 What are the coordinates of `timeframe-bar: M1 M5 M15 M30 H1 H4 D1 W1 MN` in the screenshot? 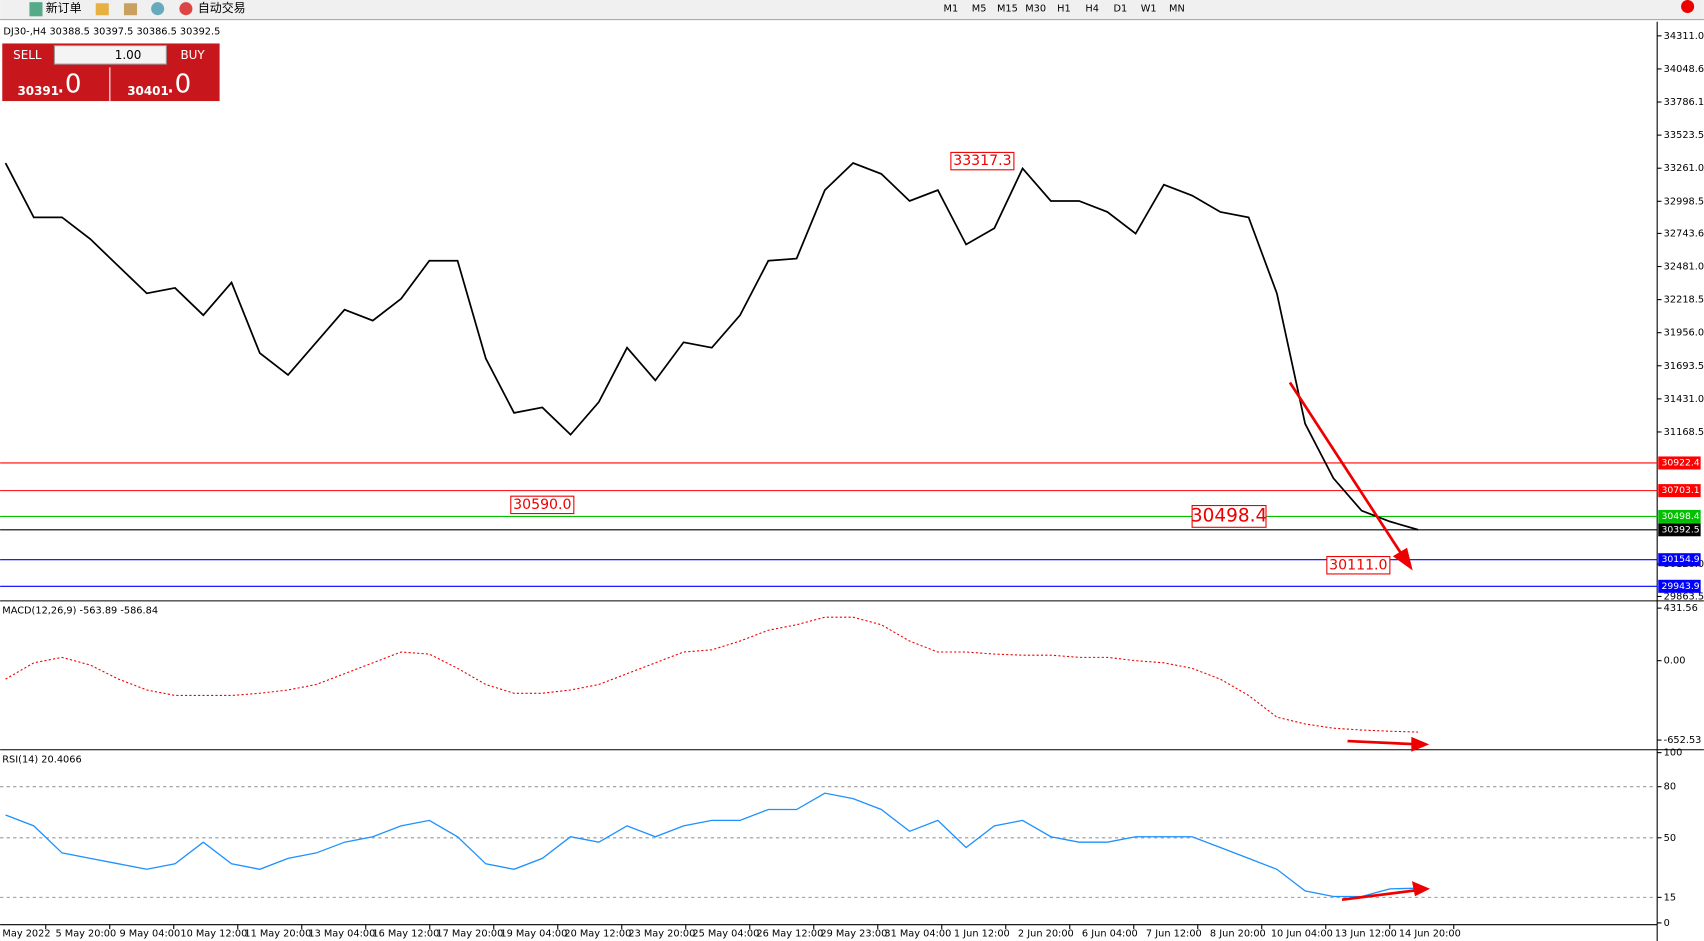 It's located at (1064, 9).